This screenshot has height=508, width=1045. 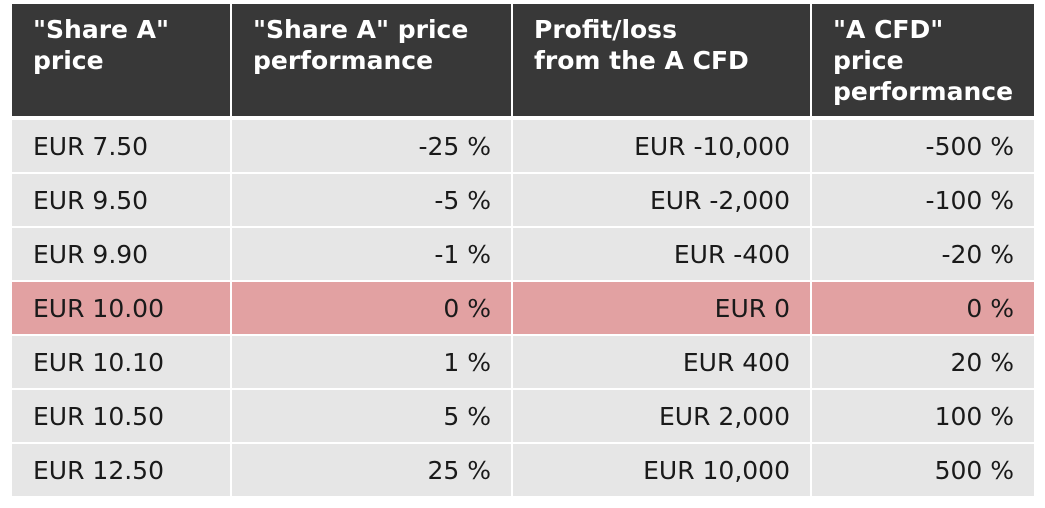 I want to click on table-cell-cfd-performance: 500 %, so click(x=923, y=470).